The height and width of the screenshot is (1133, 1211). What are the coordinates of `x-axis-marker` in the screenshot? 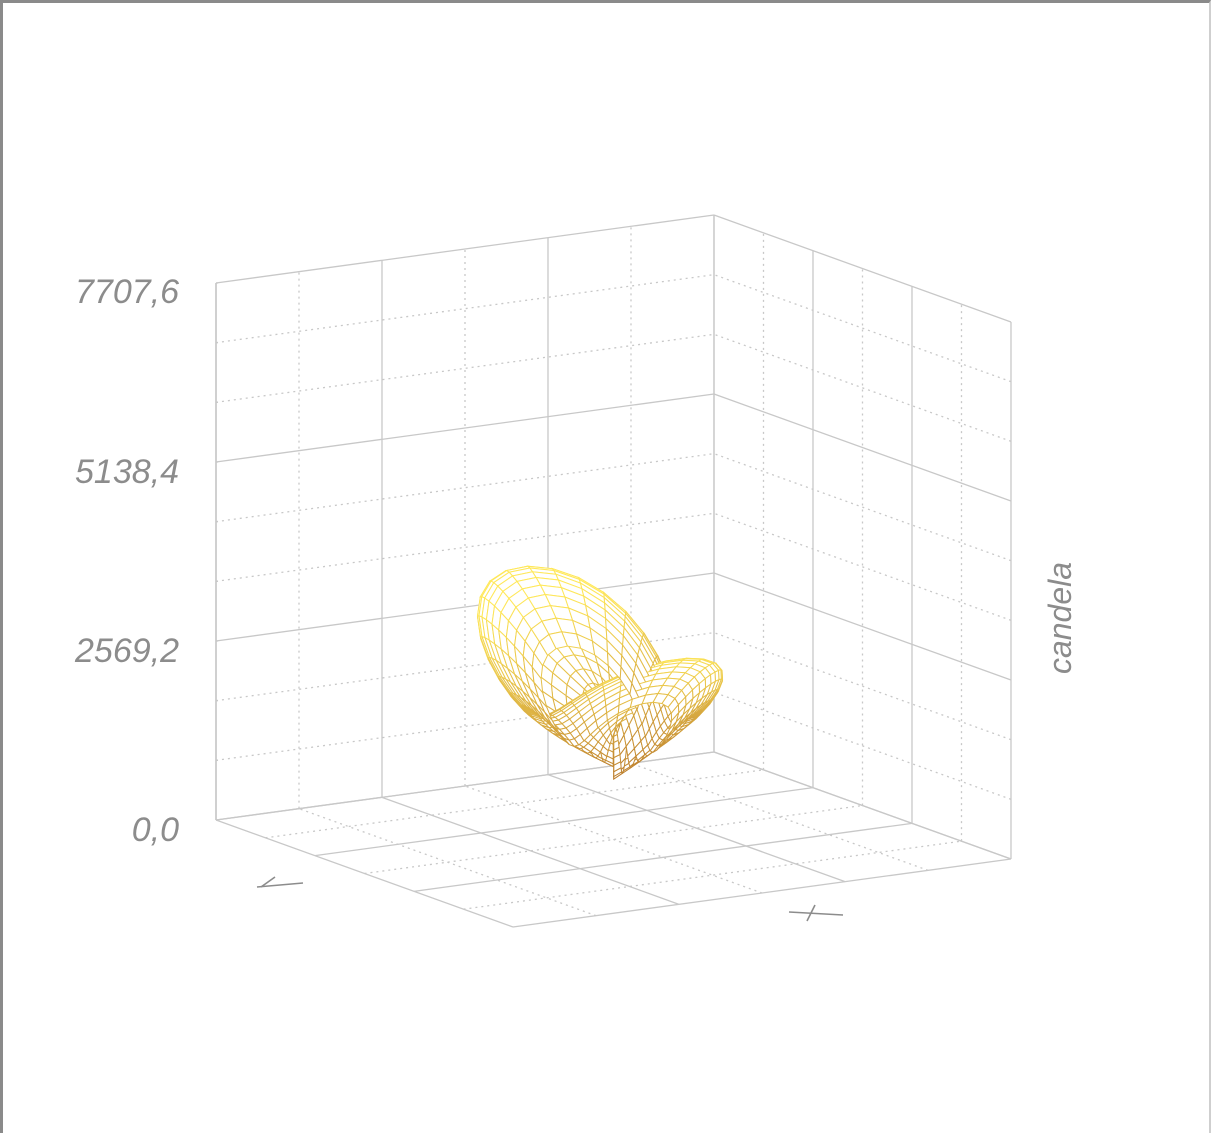 It's located at (280, 882).